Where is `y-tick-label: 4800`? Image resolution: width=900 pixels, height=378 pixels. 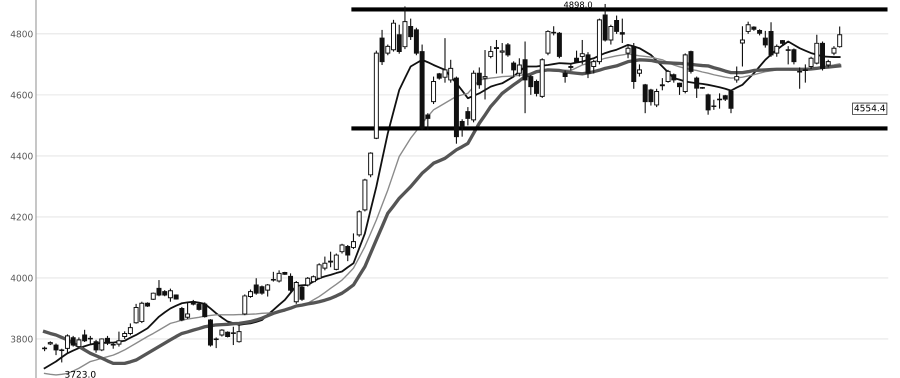
y-tick-label: 4800 is located at coordinates (21, 34).